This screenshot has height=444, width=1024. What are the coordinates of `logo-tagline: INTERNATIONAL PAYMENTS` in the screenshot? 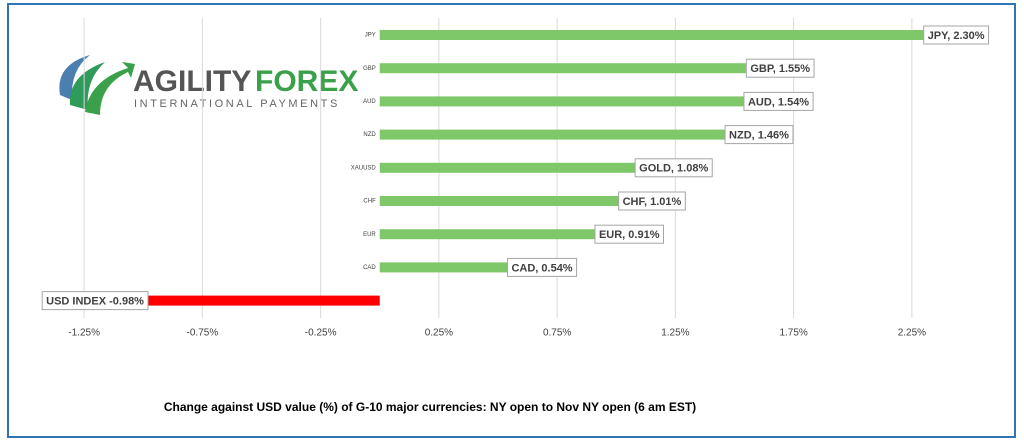 It's located at (237, 104).